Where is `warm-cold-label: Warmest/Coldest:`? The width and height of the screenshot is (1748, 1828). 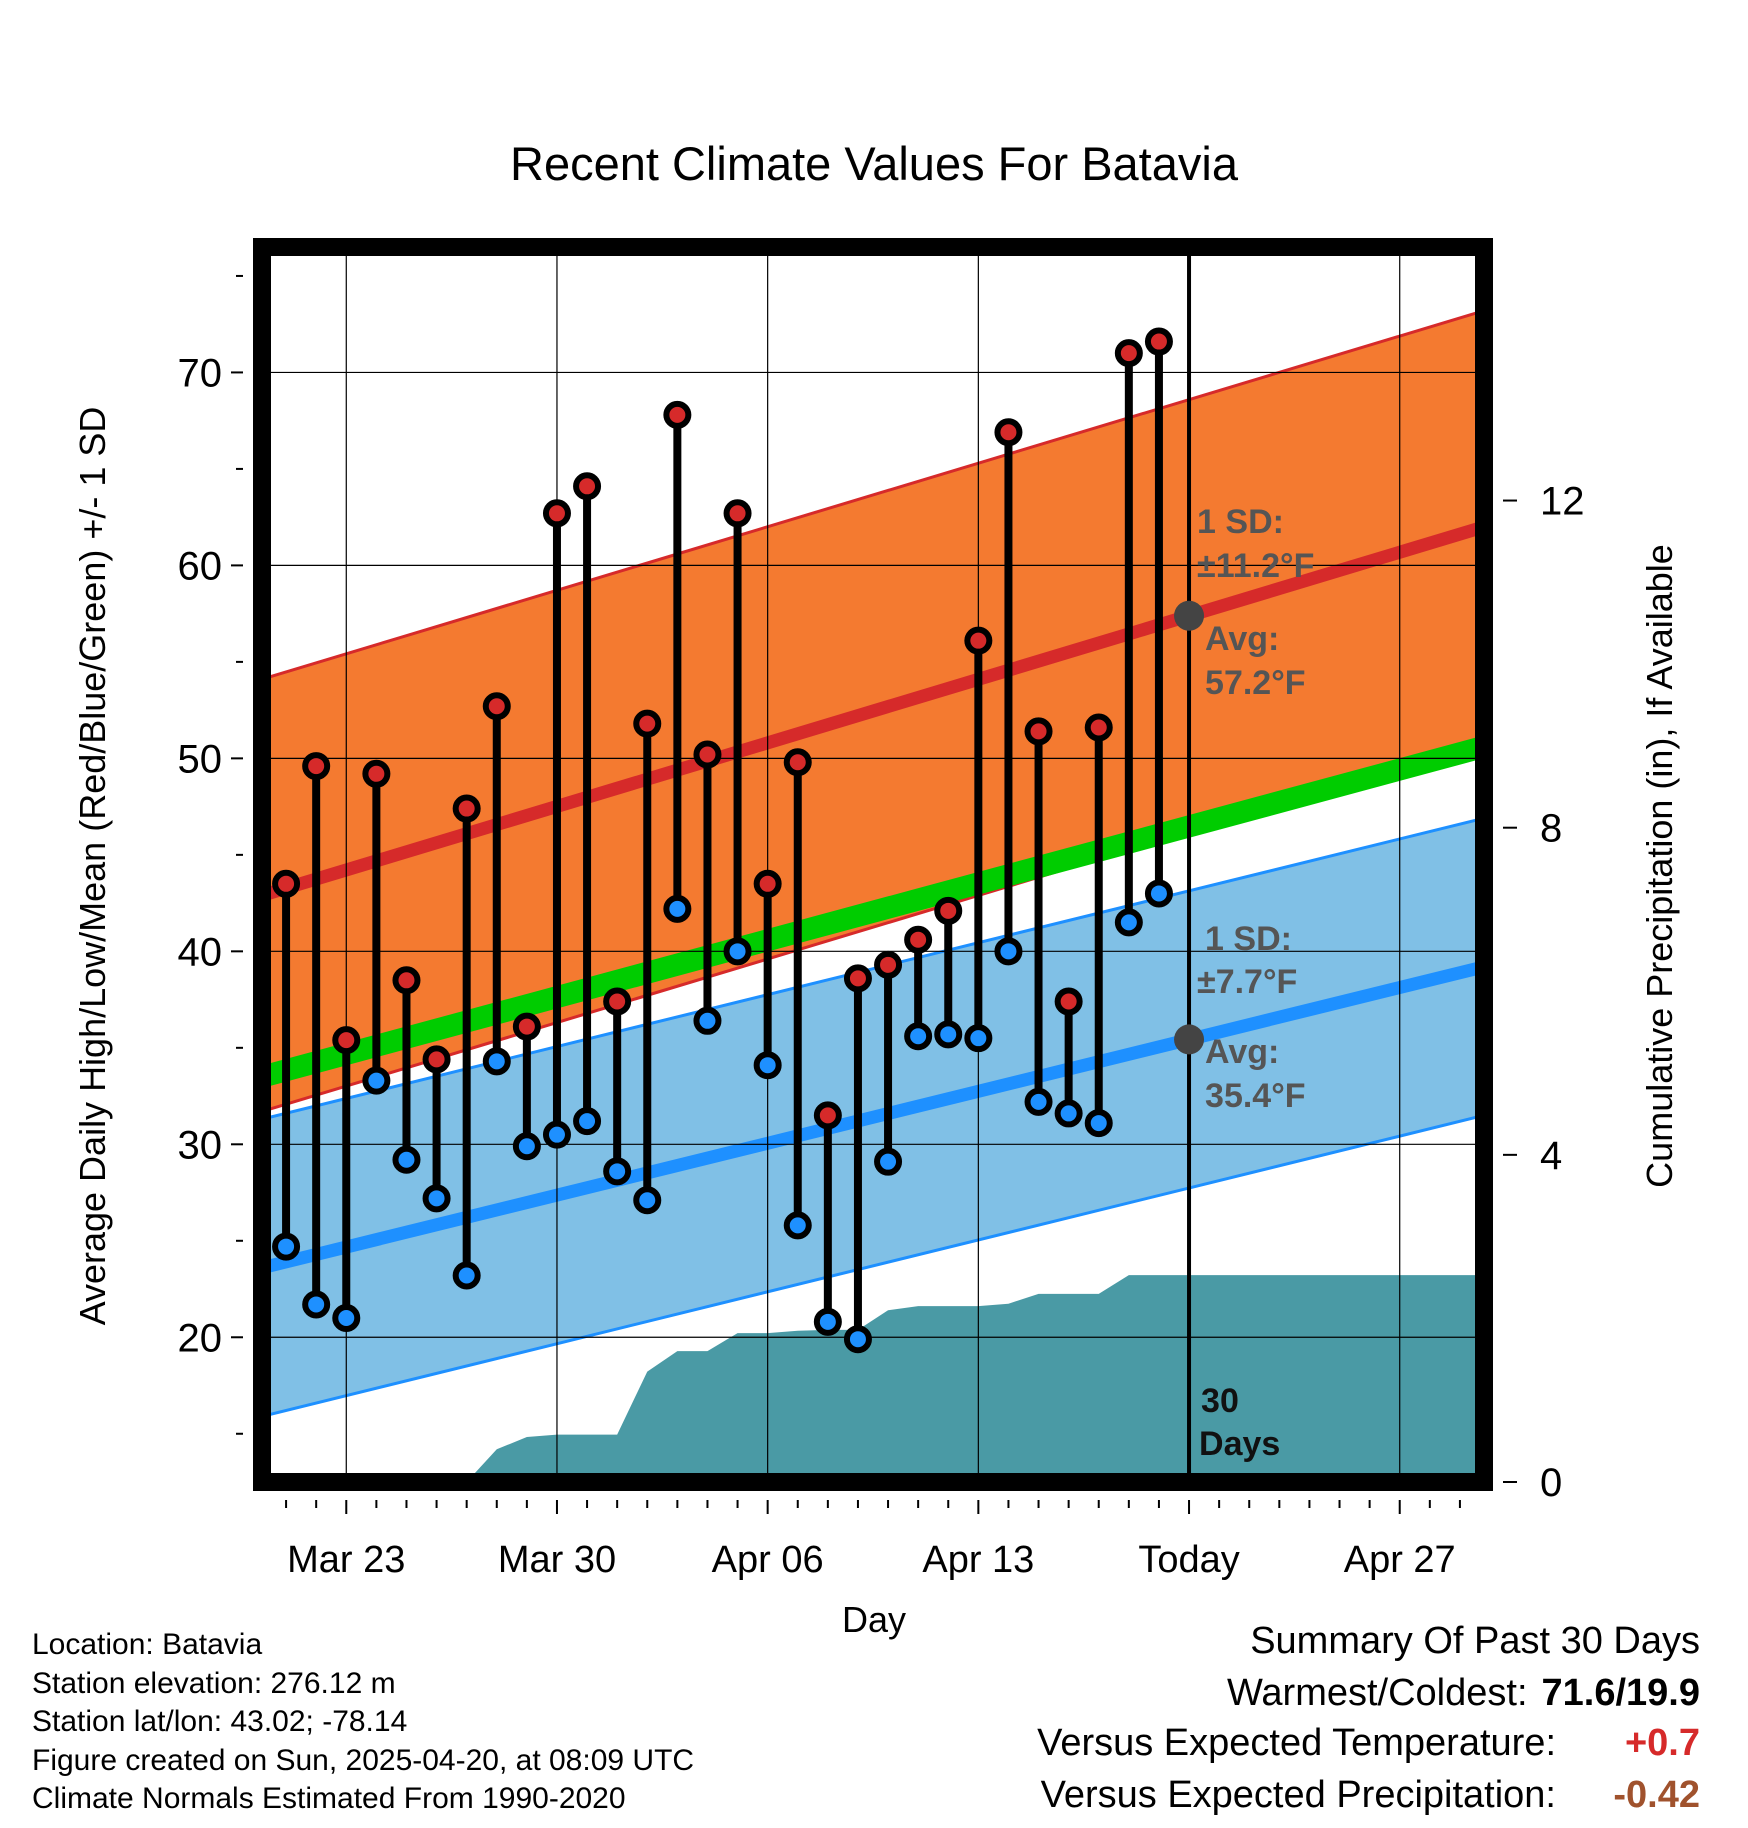 warm-cold-label: Warmest/Coldest: is located at coordinates (1377, 1693).